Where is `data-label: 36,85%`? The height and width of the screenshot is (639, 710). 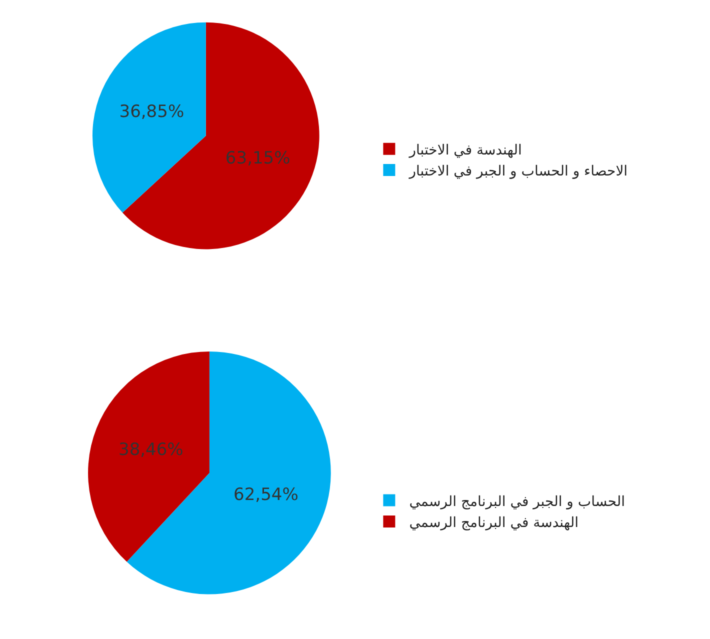 data-label: 36,85% is located at coordinates (151, 112).